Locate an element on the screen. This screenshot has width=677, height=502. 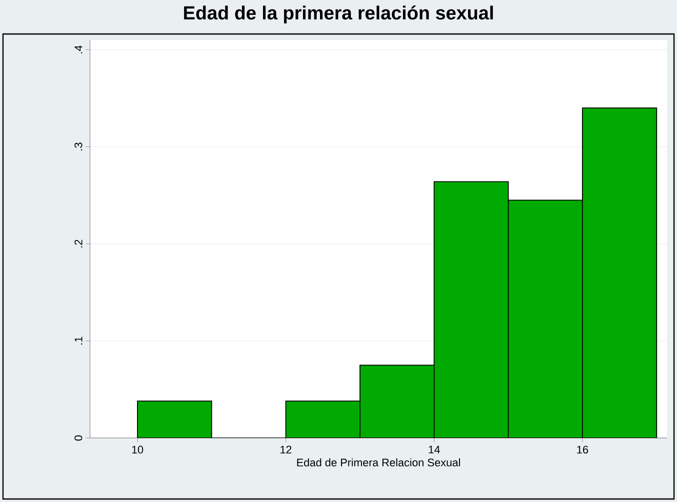
y-tick-label: .3 is located at coordinates (78, 146).